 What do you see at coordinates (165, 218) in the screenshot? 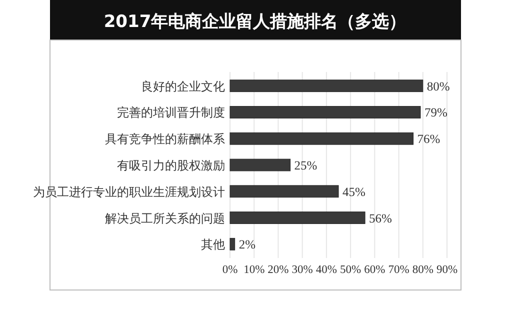
I see `y-tick-label: 解决员工所关系的问题` at bounding box center [165, 218].